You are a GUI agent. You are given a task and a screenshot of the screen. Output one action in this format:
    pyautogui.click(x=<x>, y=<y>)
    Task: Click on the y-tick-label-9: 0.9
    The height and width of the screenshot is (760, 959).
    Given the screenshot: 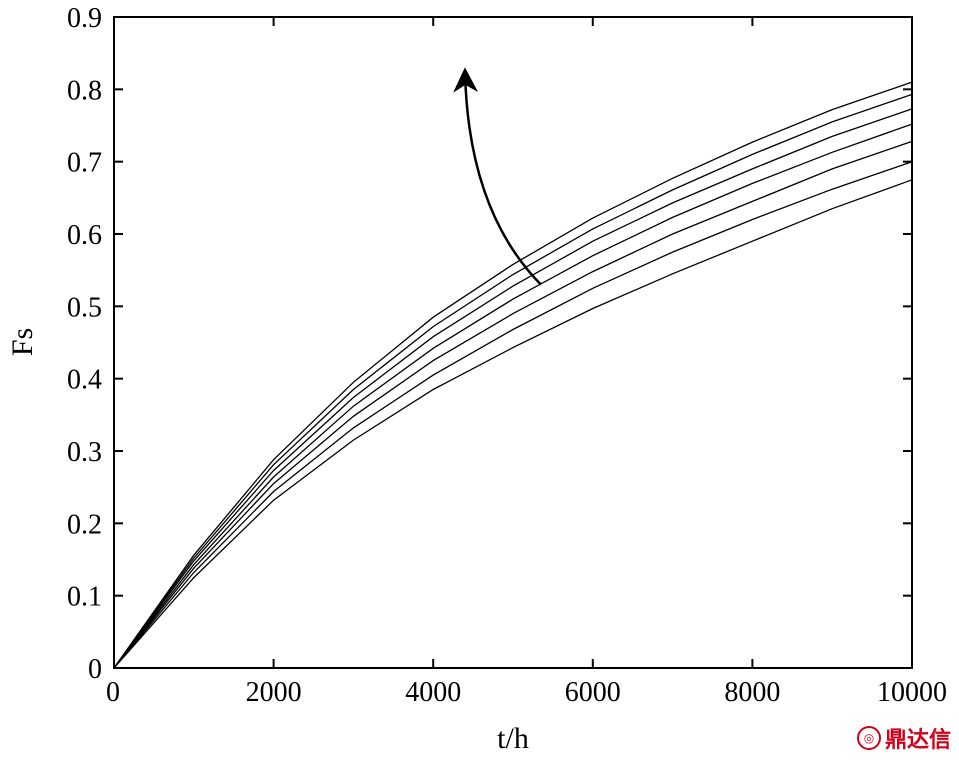 What is the action you would take?
    pyautogui.click(x=84, y=18)
    